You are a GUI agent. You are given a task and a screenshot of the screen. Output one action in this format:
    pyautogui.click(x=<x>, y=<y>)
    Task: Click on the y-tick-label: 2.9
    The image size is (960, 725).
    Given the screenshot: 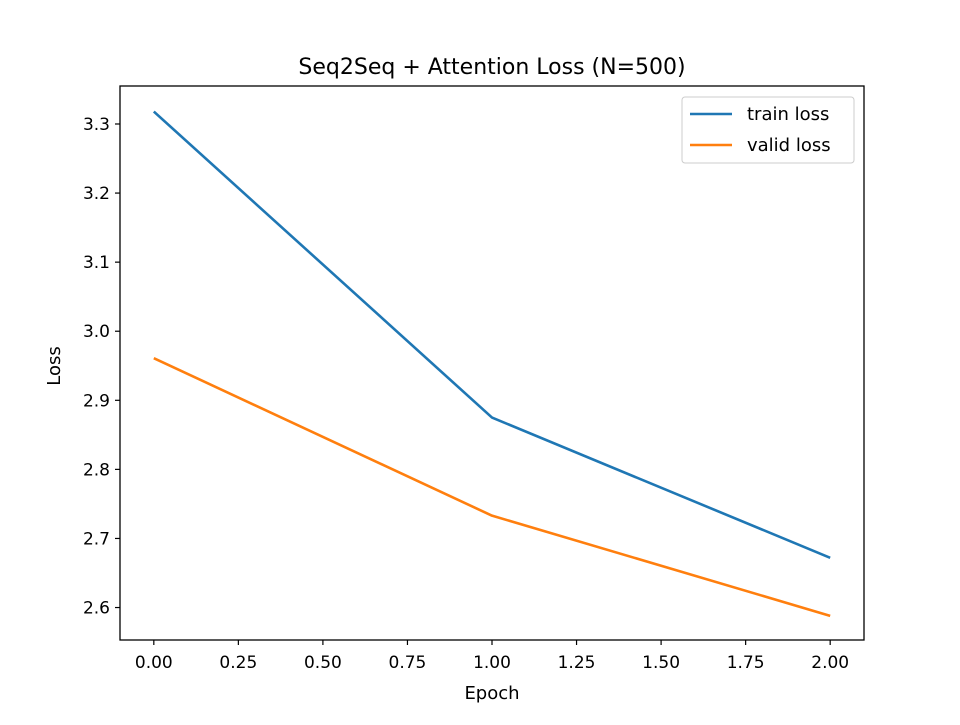 What is the action you would take?
    pyautogui.click(x=96, y=401)
    